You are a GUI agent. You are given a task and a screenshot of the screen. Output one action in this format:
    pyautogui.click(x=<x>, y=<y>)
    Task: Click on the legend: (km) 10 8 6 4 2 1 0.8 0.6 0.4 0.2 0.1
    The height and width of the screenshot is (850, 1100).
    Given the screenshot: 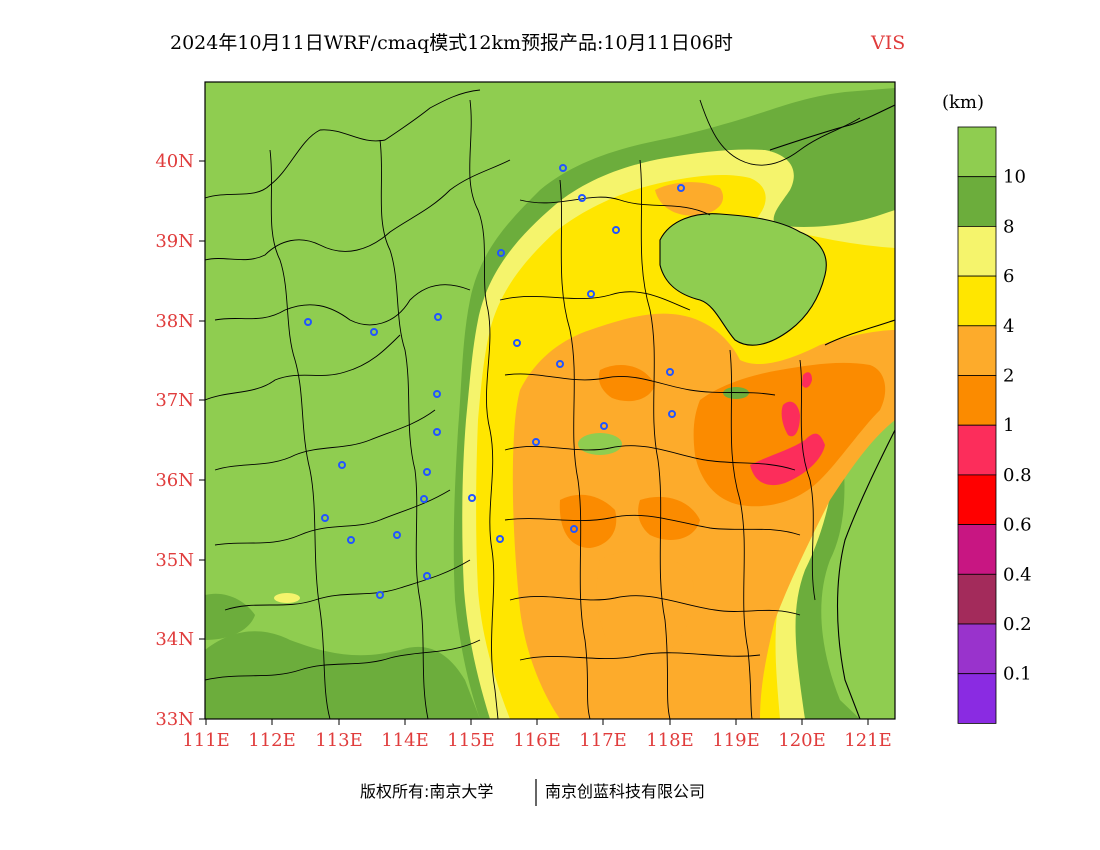 What is the action you would take?
    pyautogui.click(x=987, y=408)
    